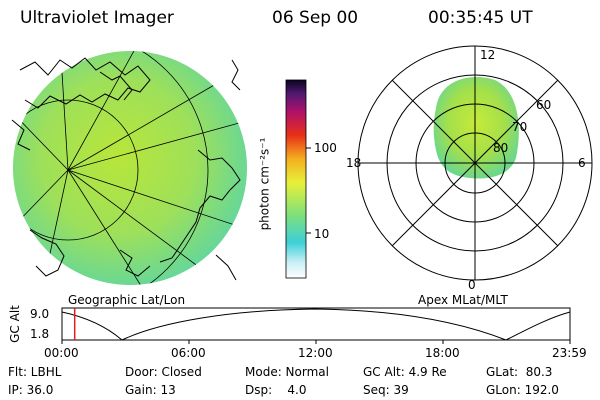 The height and width of the screenshot is (400, 600). Describe the element at coordinates (315, 18) in the screenshot. I see `date-label: 06 Sep 00` at that location.